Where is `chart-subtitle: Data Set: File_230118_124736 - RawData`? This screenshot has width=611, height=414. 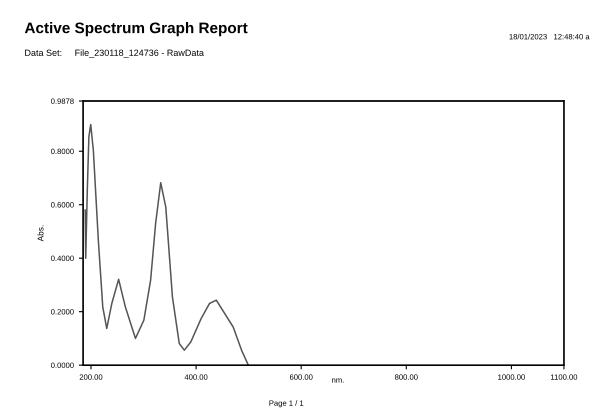
chart-subtitle: Data Set: File_230118_124736 - RawData is located at coordinates (114, 53).